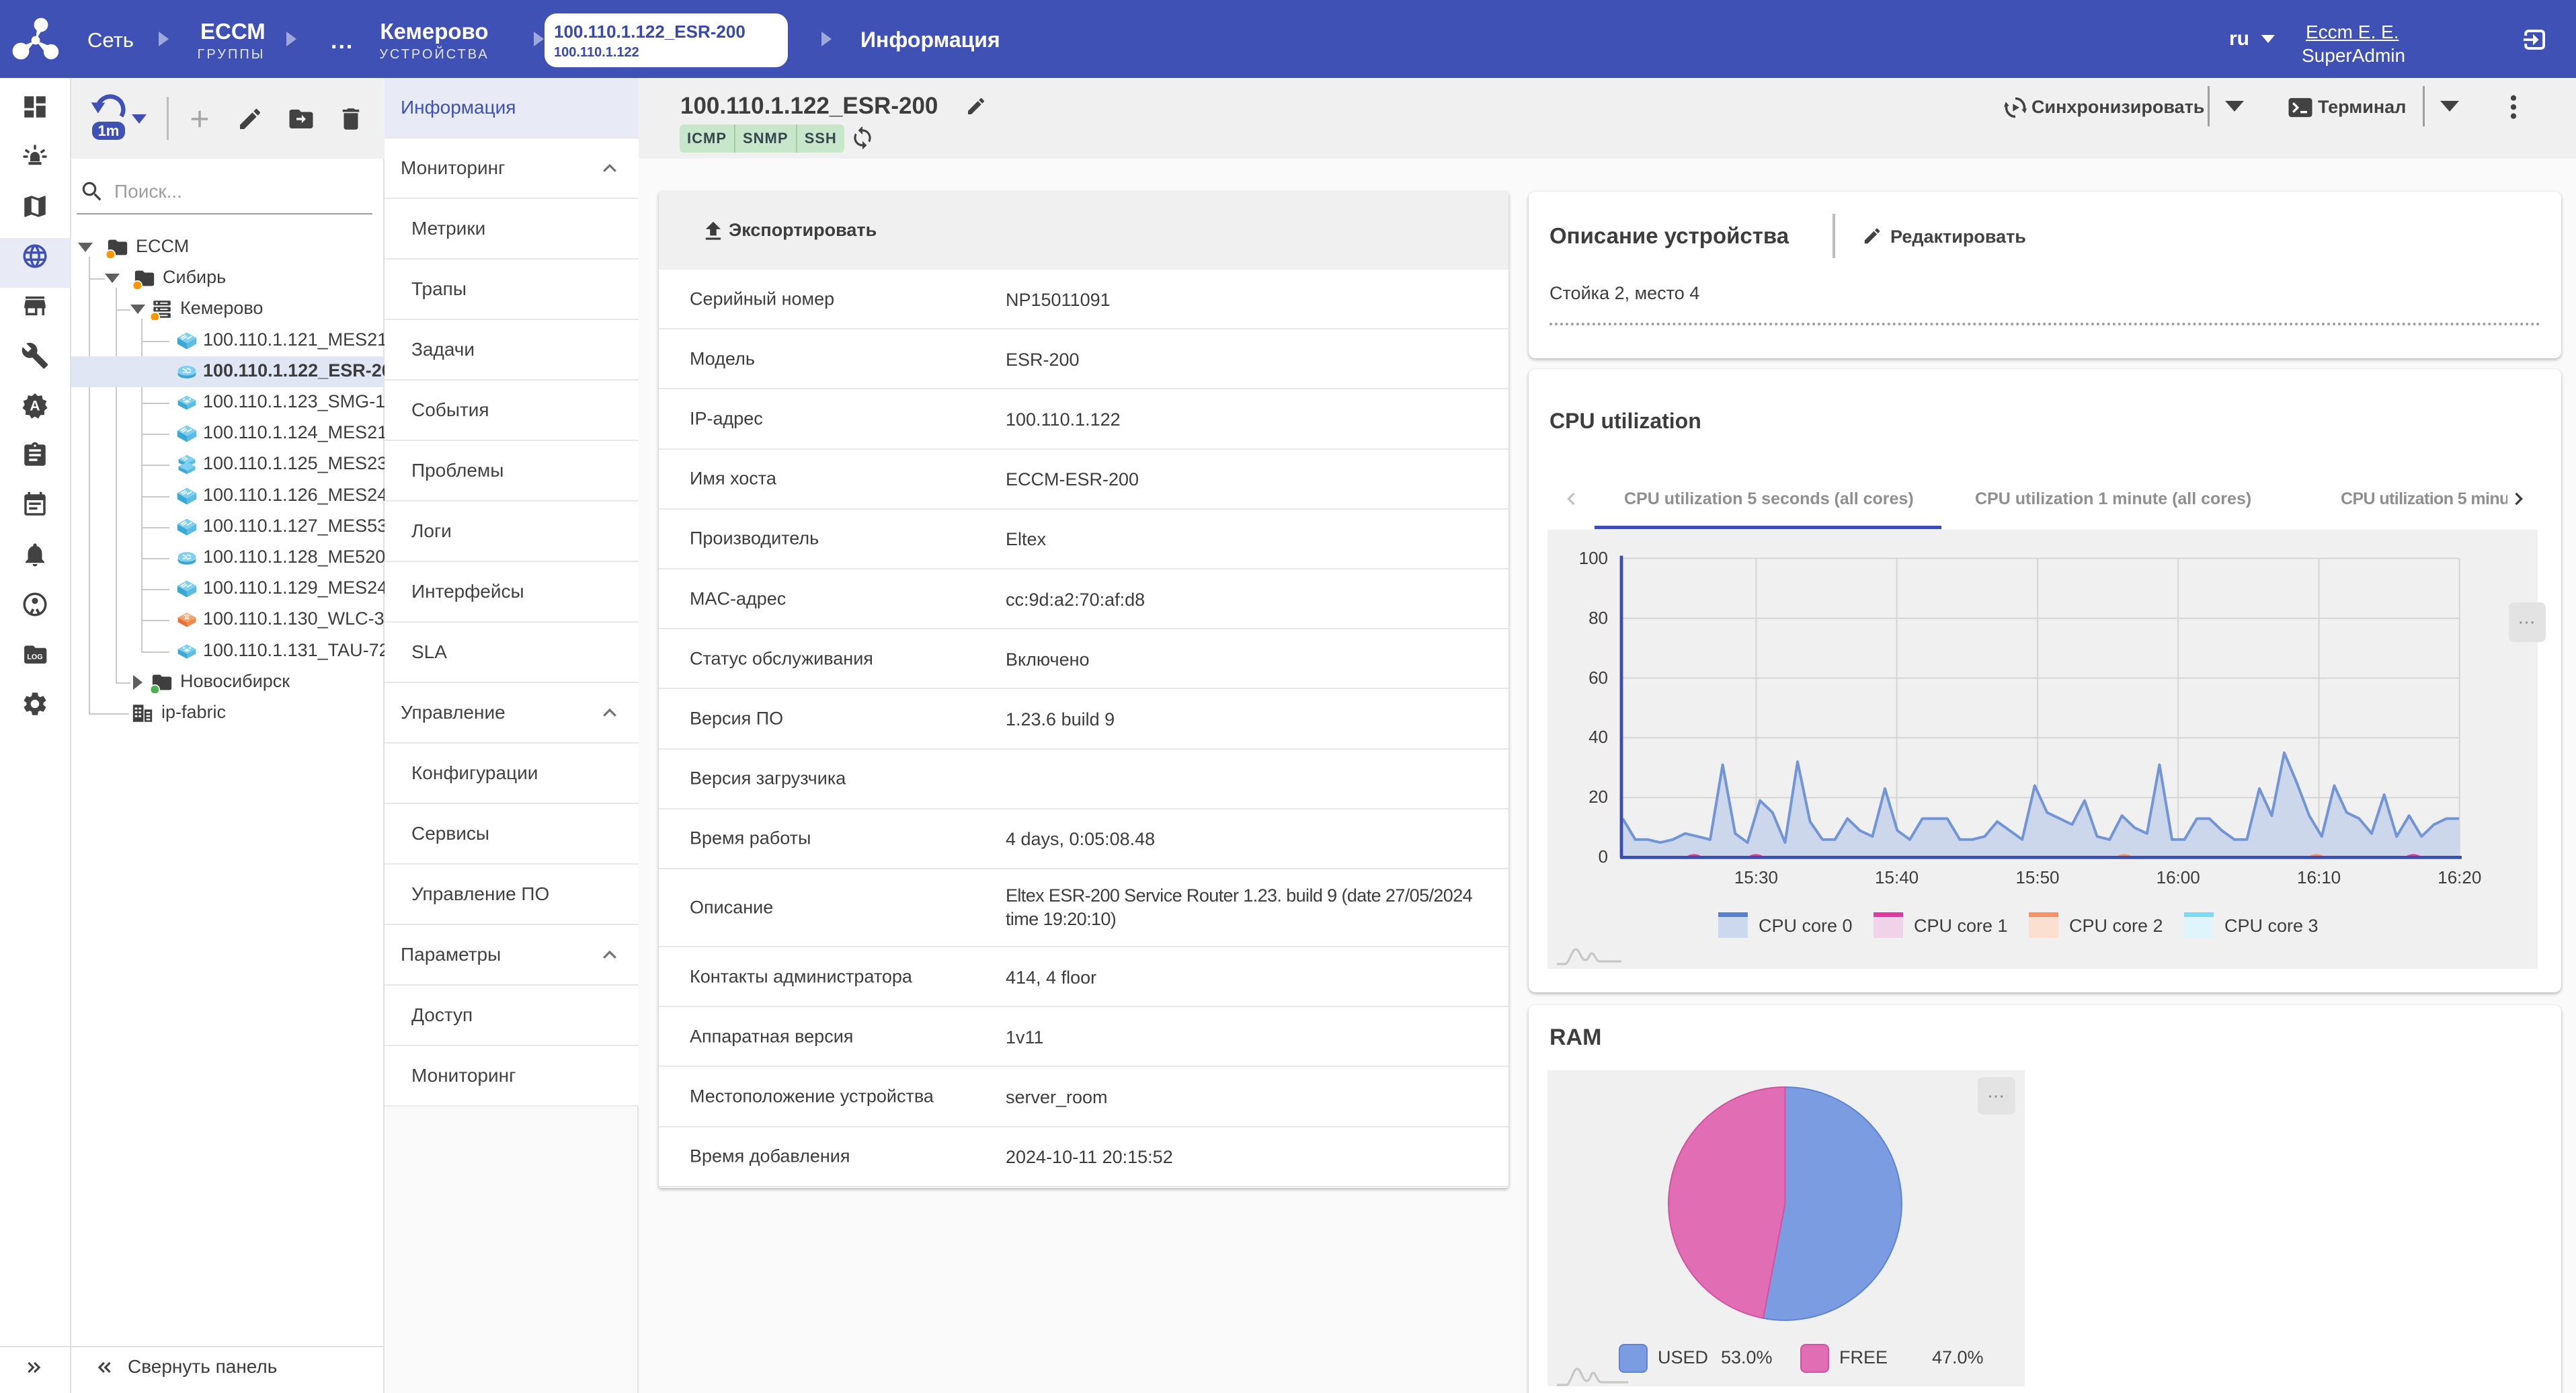 The image size is (2576, 1393). Describe the element at coordinates (35, 406) in the screenshot. I see `svg-text: A` at that location.